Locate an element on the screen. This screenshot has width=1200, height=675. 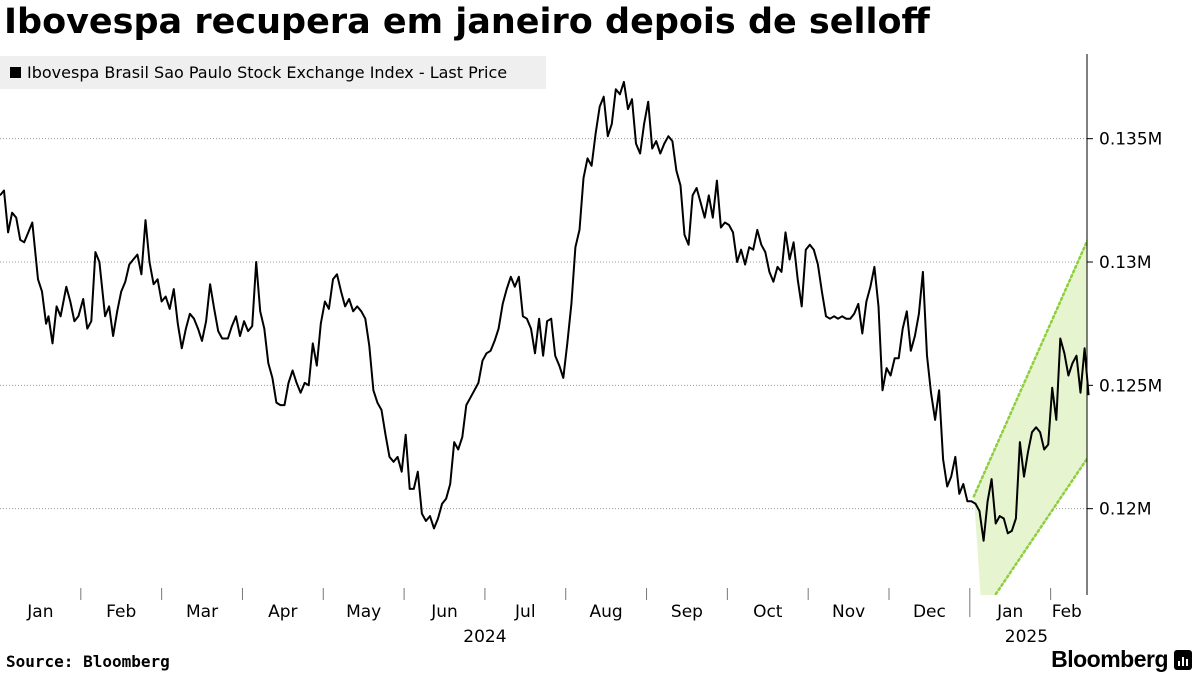
x-tick-label: Apr is located at coordinates (282, 612).